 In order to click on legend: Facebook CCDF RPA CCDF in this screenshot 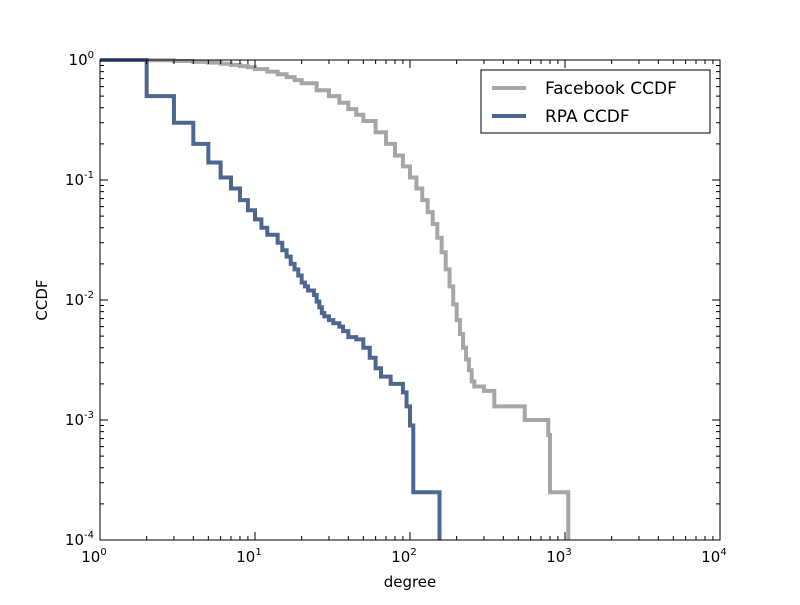, I will do `click(595, 101)`.